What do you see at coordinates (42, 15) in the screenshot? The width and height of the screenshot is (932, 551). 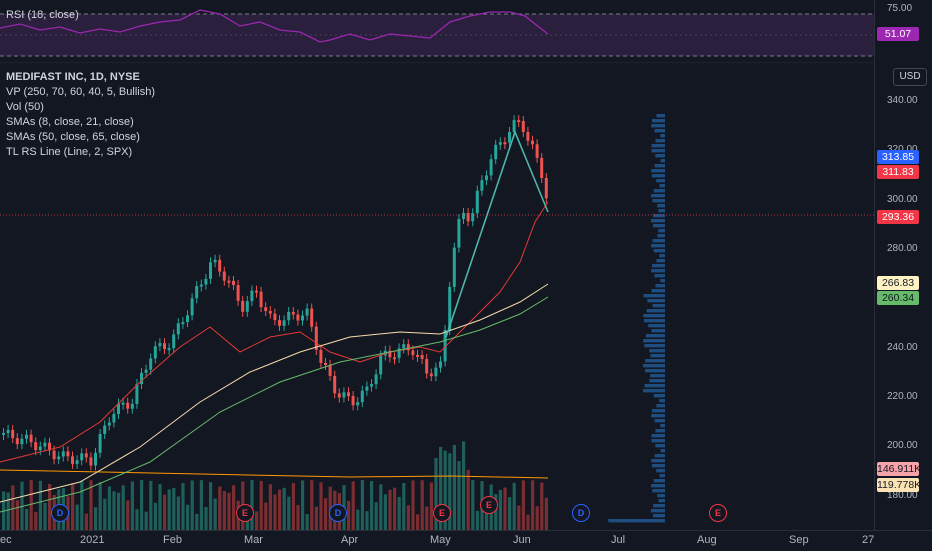 I see `rsi-label: RSI (18, close)` at bounding box center [42, 15].